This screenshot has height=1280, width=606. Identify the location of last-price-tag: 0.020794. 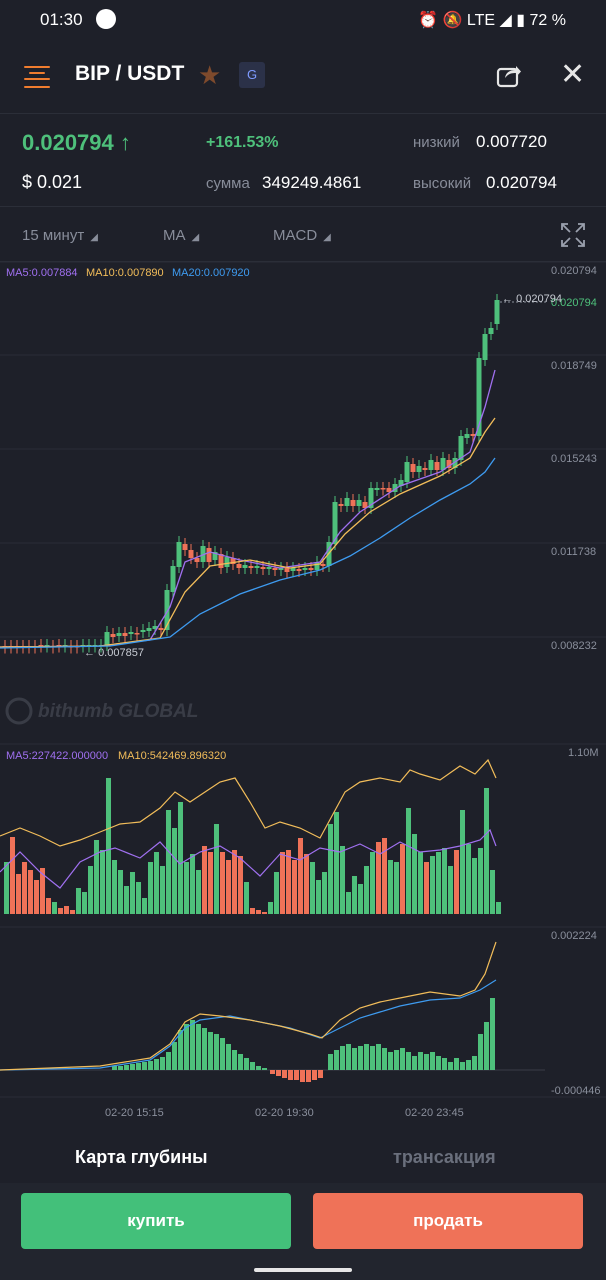
(574, 303).